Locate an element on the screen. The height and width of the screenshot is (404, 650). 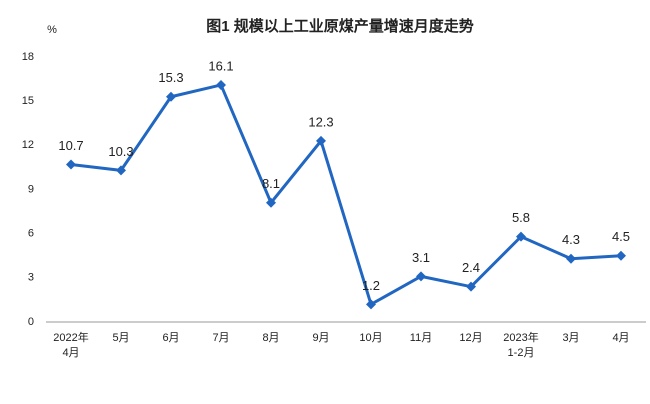
x-tick-label: 10月 is located at coordinates (370, 338).